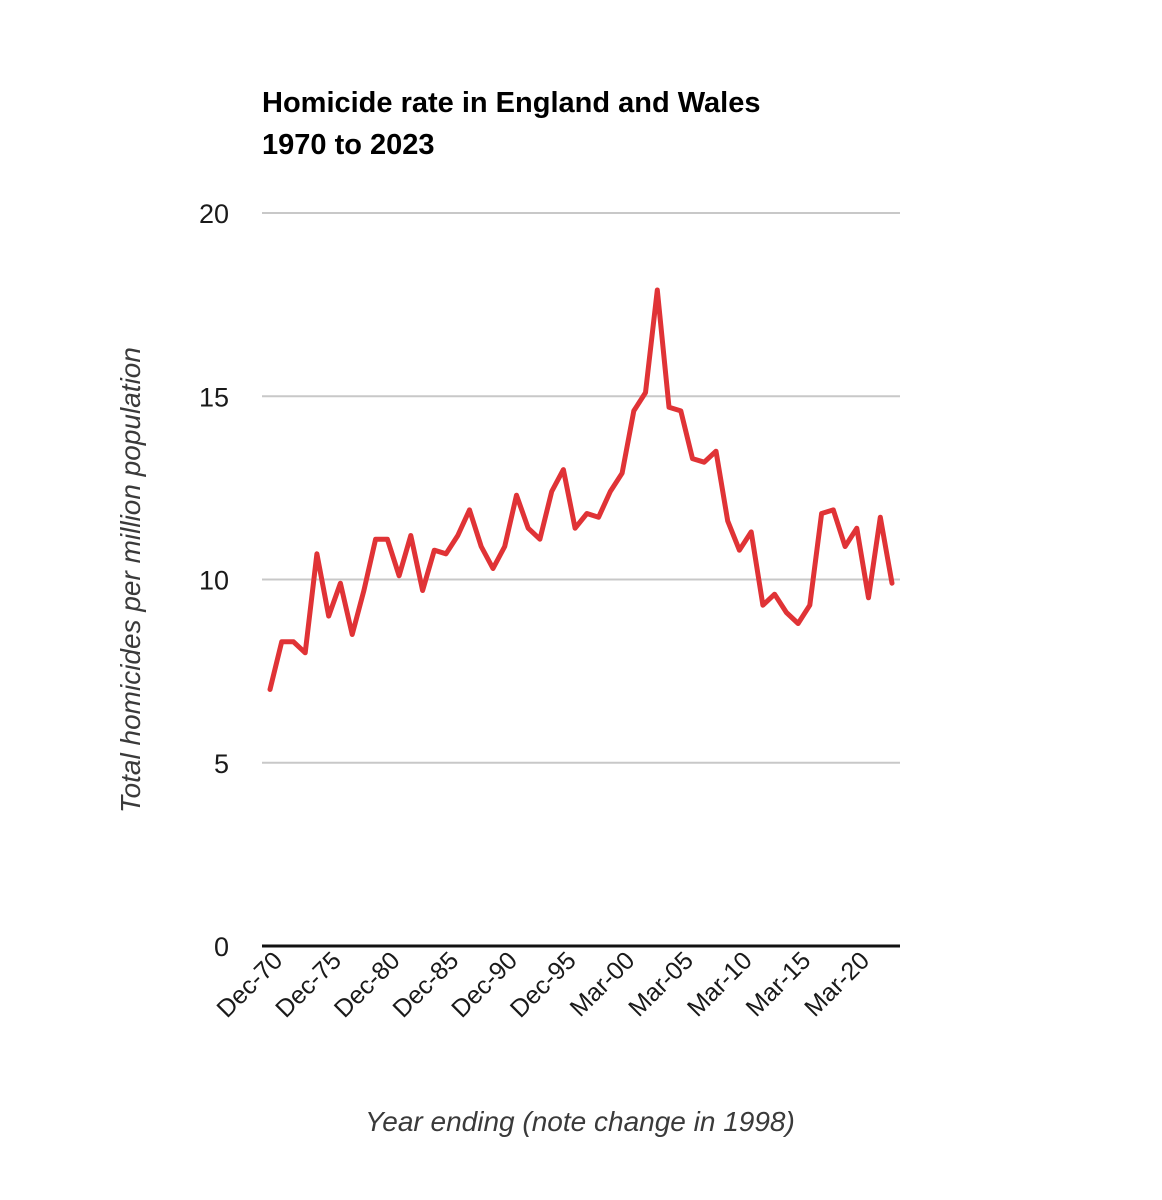  I want to click on x-tick-label: Dec-90, so click(484, 984).